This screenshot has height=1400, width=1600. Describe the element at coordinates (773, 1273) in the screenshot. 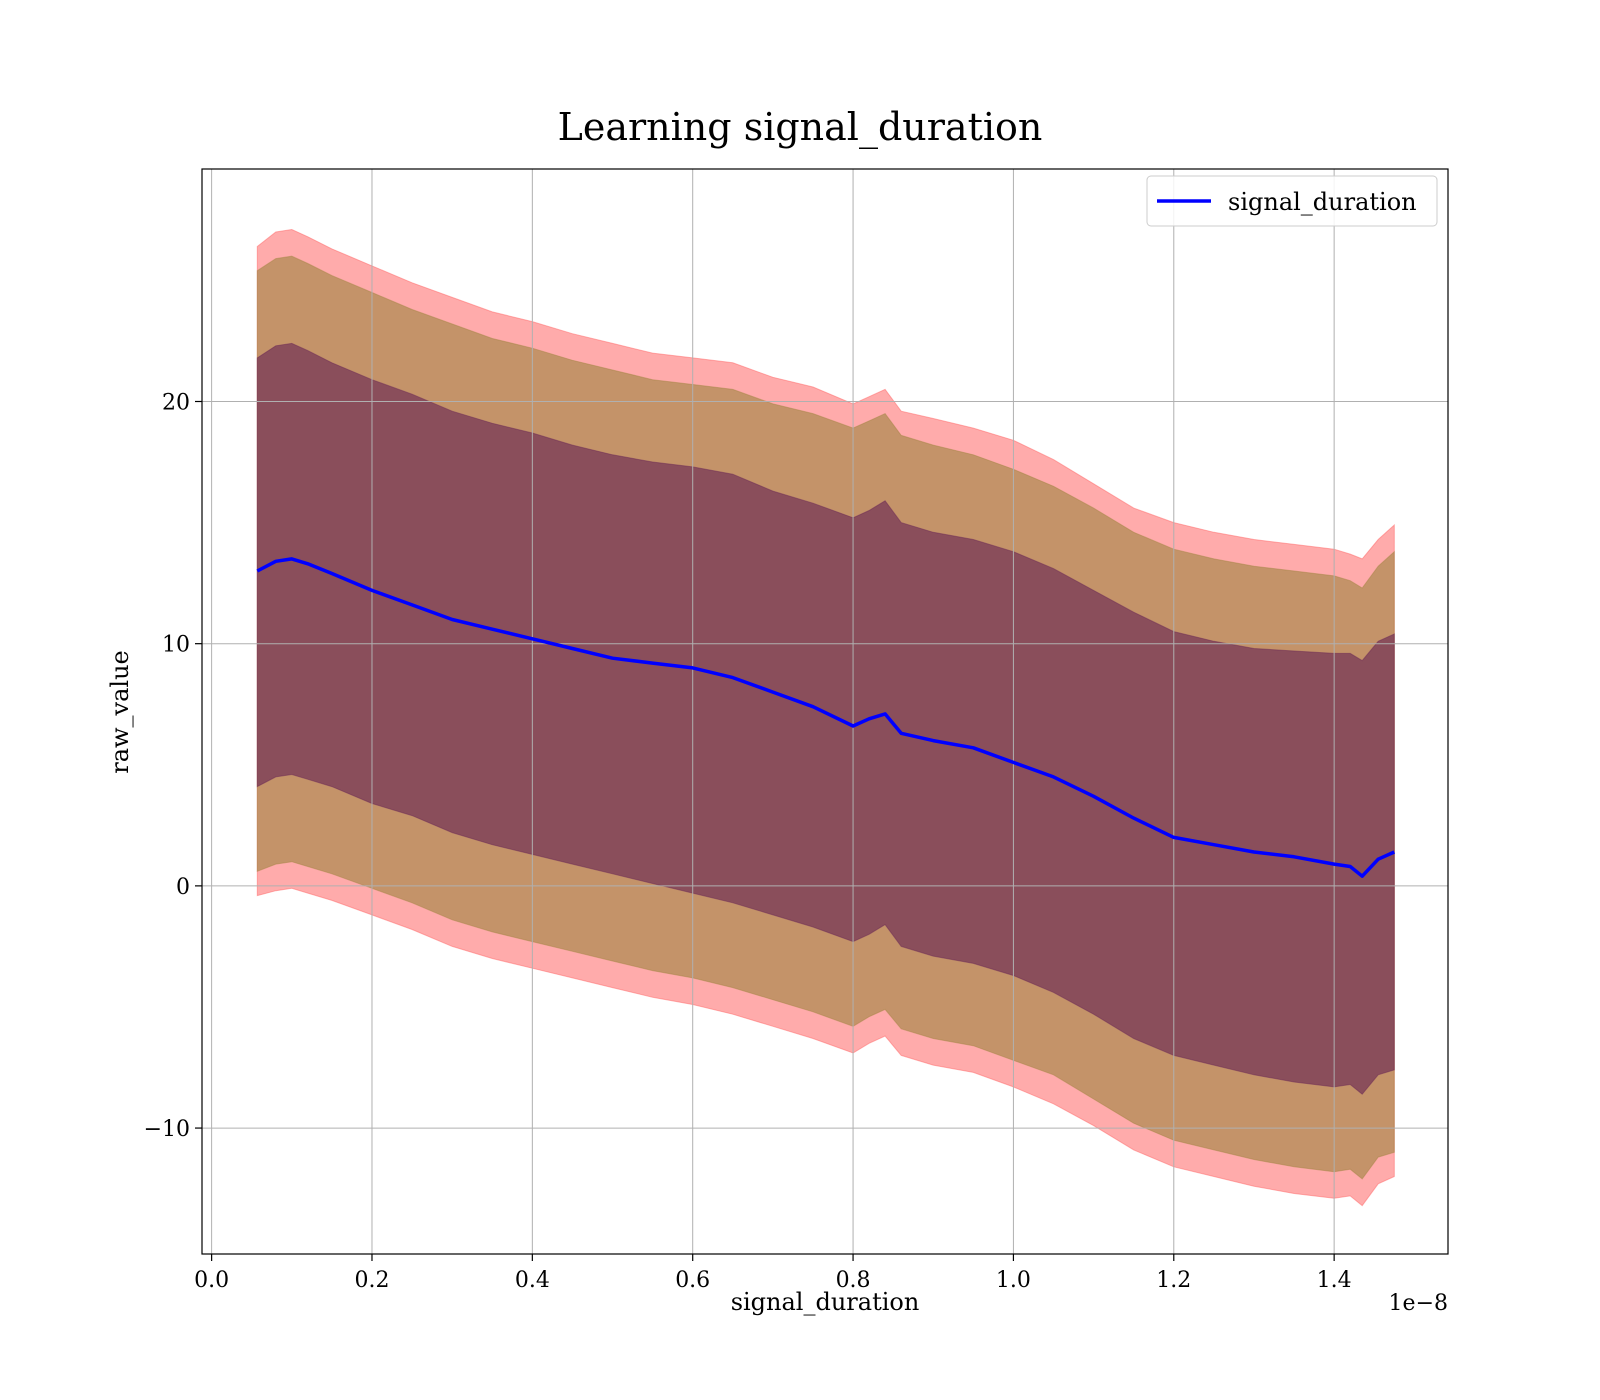

I see `x-axis-ticks: 0.0 0.2 0.4 0.6 0.8 1.0 1.2 1.4` at that location.